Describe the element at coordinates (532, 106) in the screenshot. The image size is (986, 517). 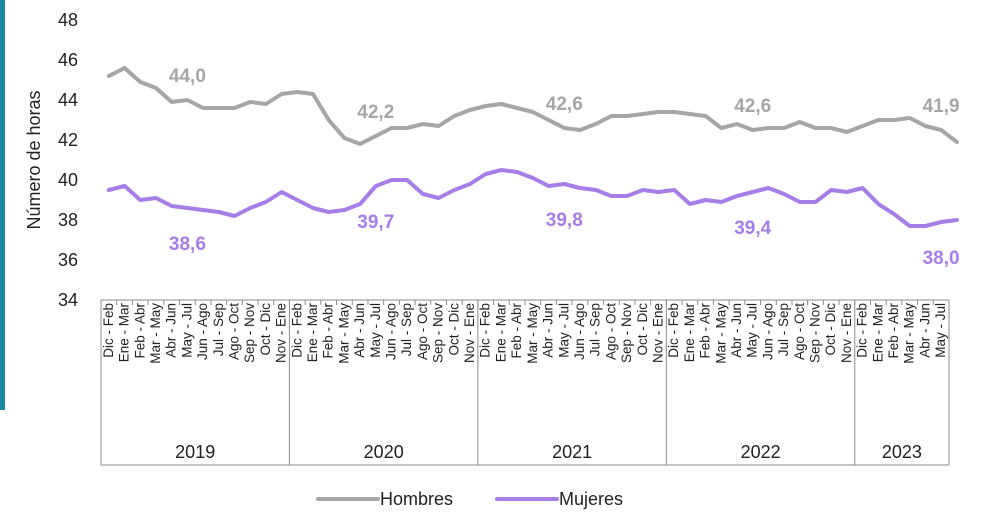
I see `series-line-hombres` at that location.